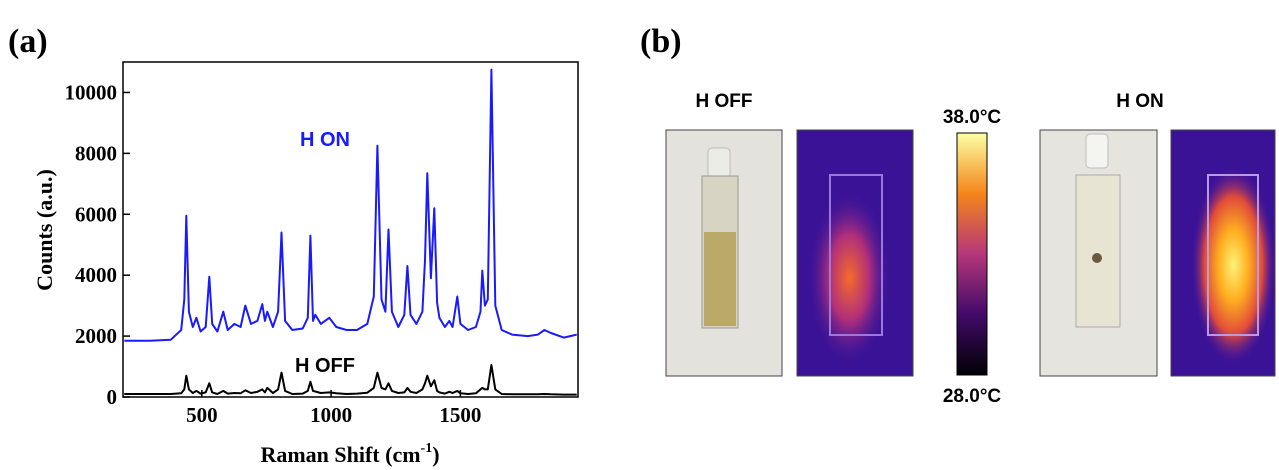  Describe the element at coordinates (724, 101) in the screenshot. I see `group-title: H OFF` at that location.